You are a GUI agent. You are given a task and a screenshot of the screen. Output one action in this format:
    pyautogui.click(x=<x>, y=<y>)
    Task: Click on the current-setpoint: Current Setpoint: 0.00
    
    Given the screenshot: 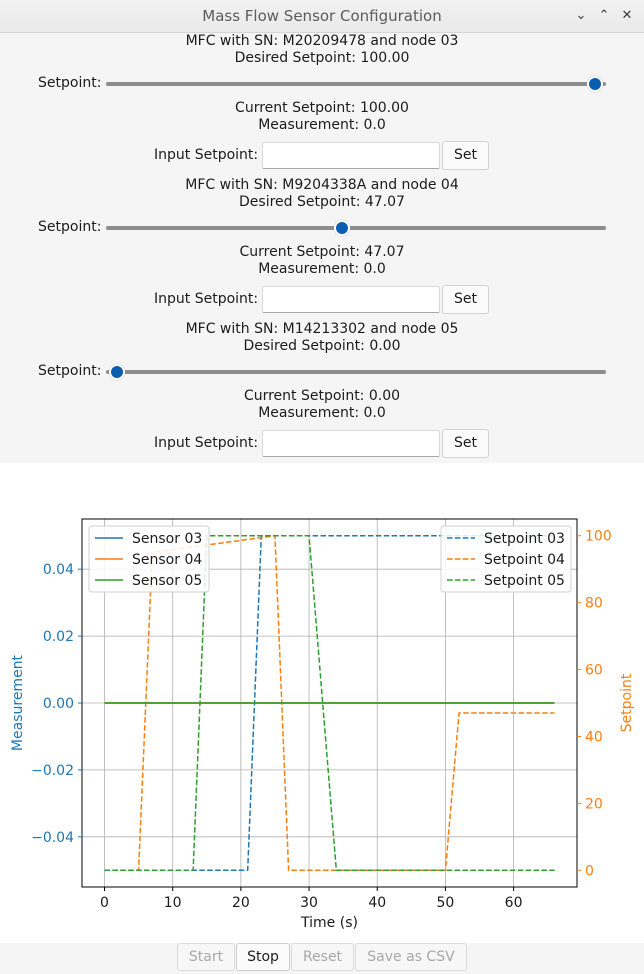 What is the action you would take?
    pyautogui.click(x=322, y=396)
    